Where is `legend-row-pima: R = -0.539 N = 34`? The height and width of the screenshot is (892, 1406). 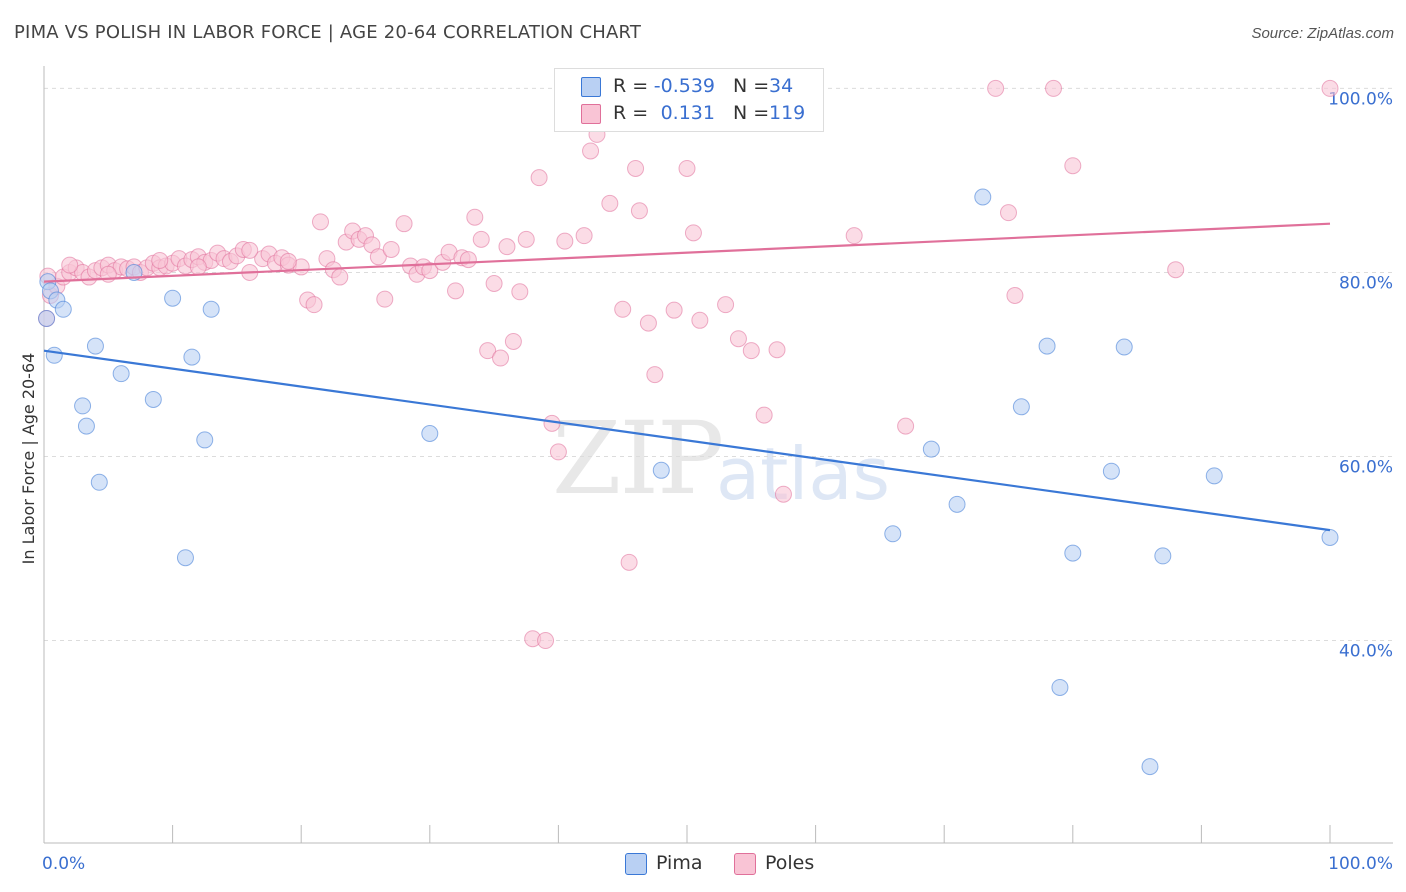 legend-row-pima: R = -0.539 N = 34 is located at coordinates (689, 87).